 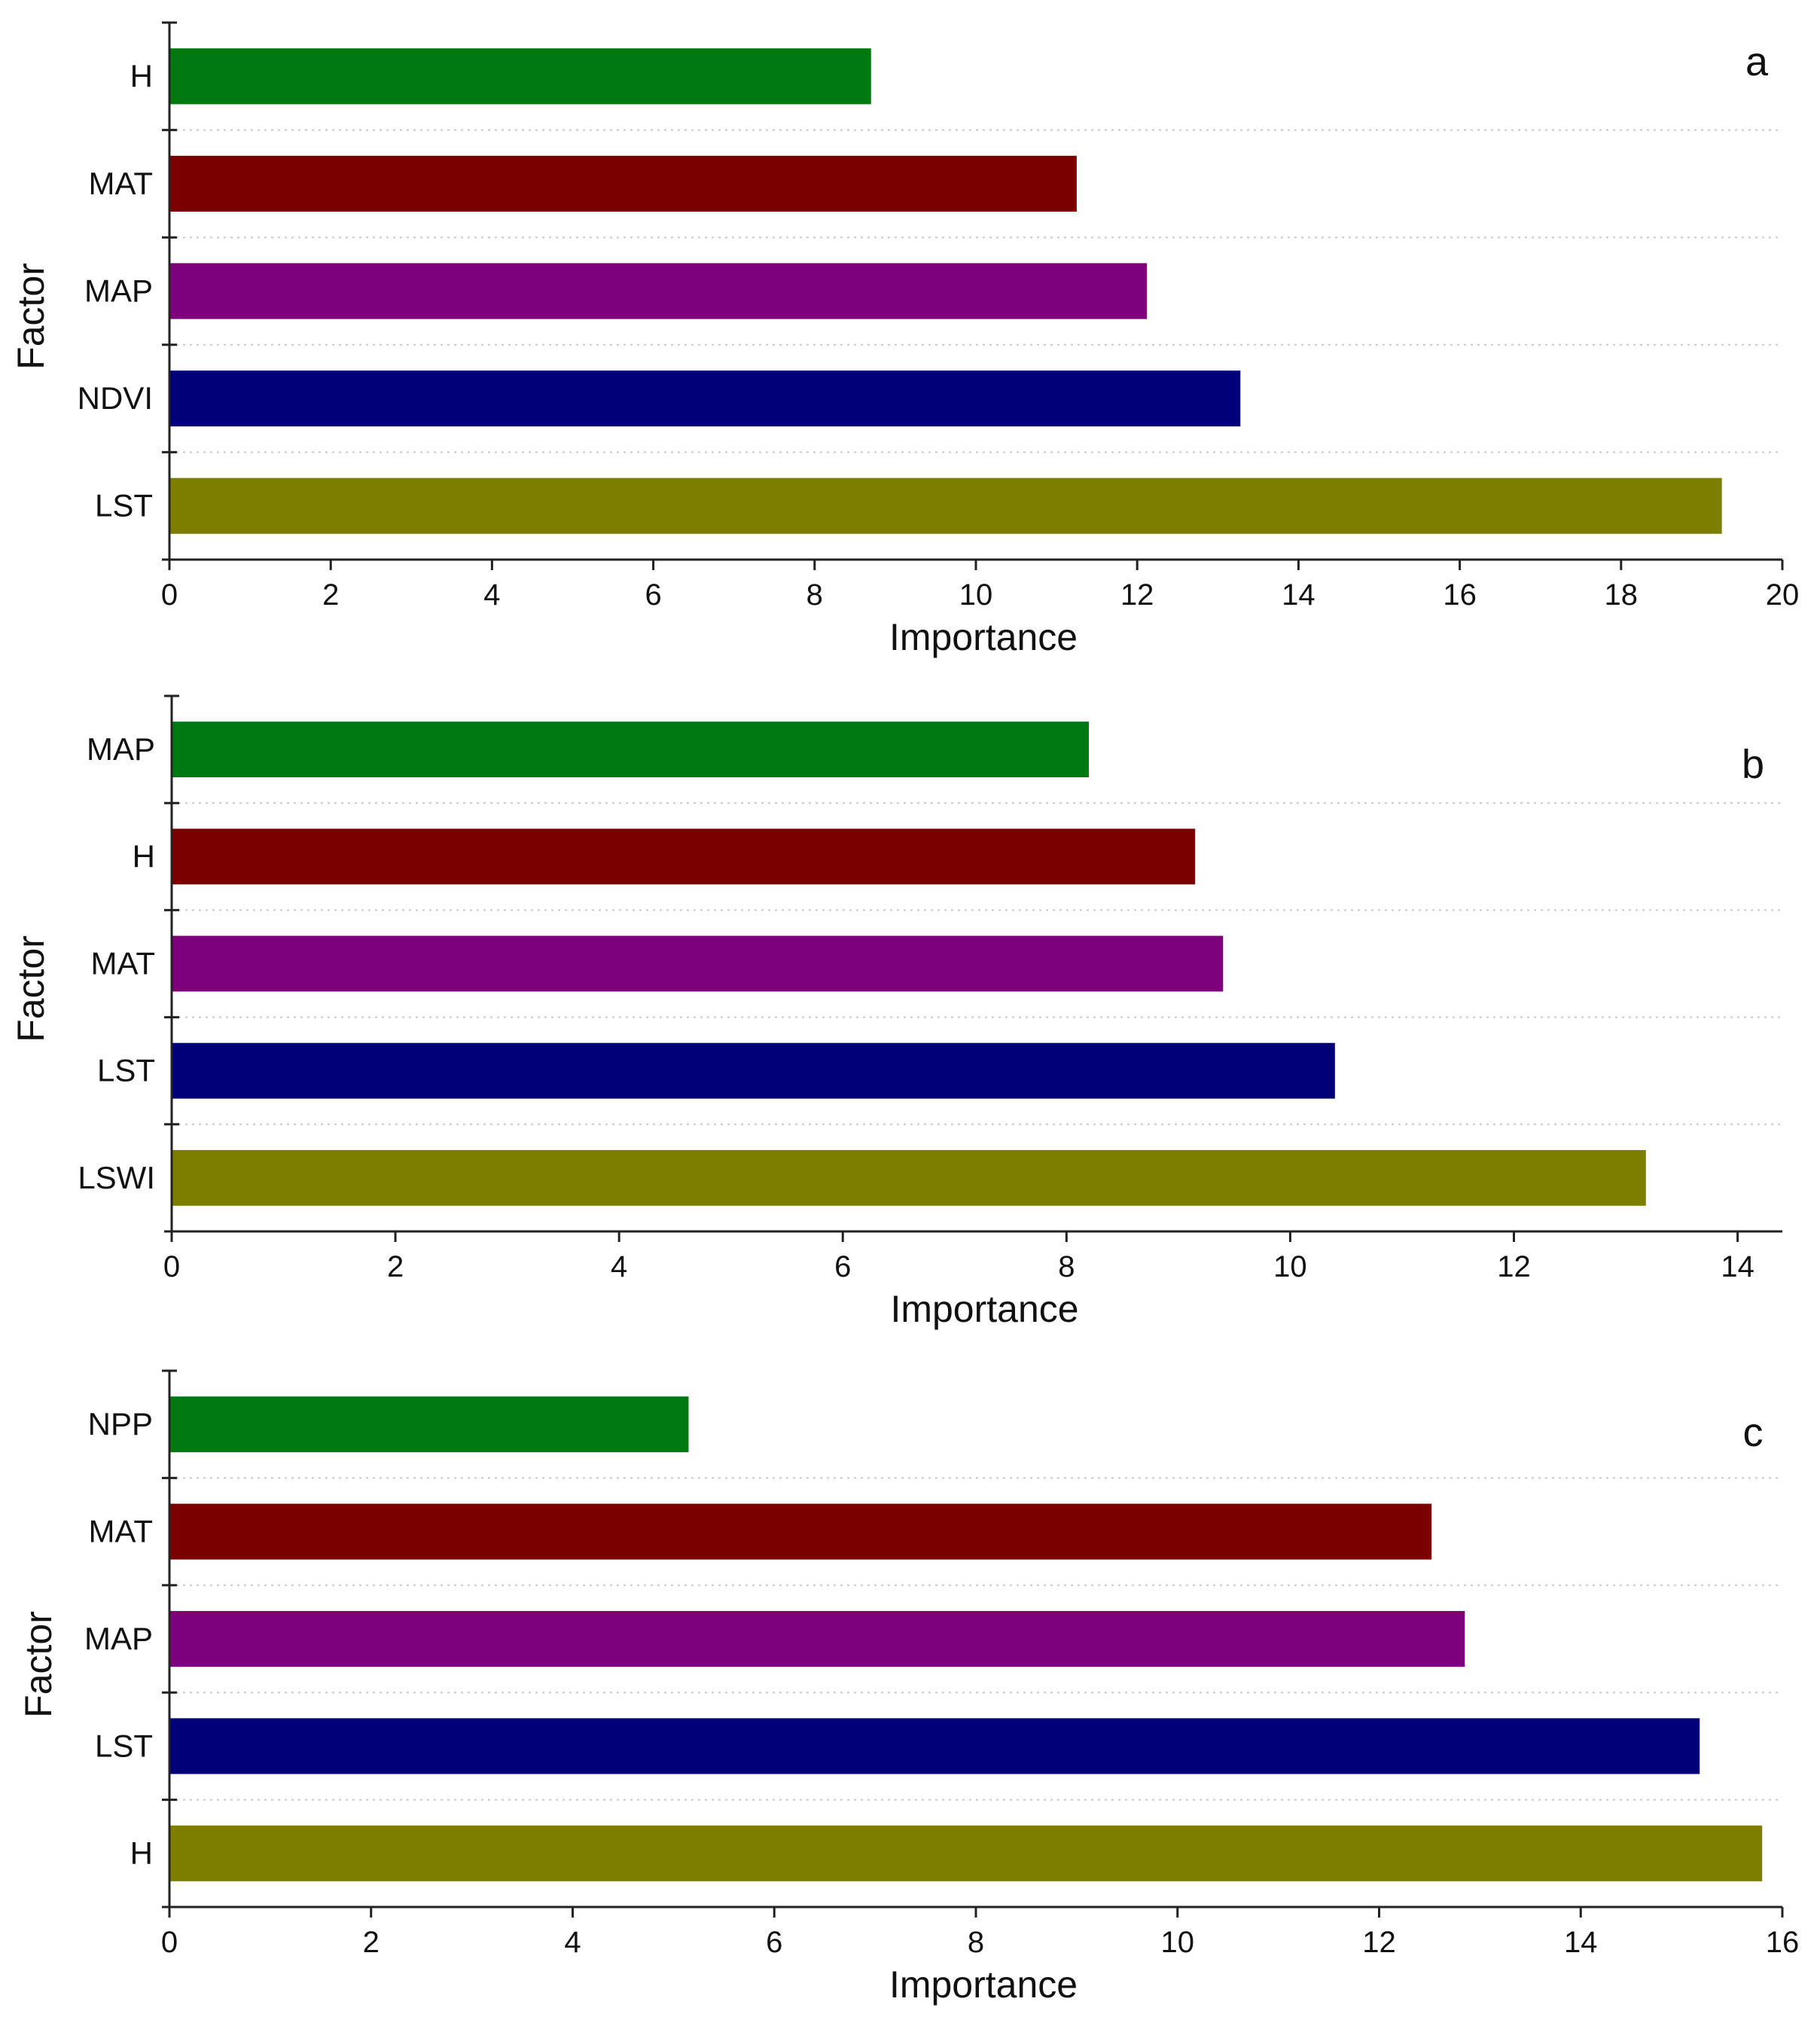 I want to click on panel-label: b, so click(x=1753, y=764).